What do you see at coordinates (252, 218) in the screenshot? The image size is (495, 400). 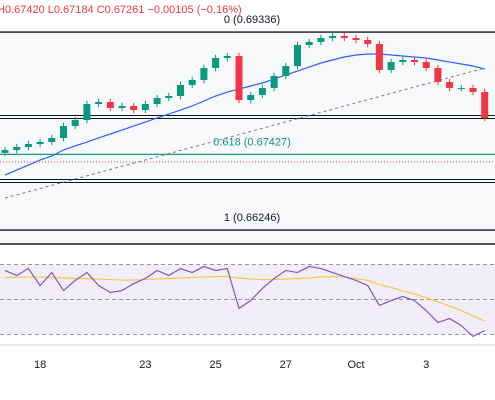 I see `fib-label: 1 (0.66246)` at bounding box center [252, 218].